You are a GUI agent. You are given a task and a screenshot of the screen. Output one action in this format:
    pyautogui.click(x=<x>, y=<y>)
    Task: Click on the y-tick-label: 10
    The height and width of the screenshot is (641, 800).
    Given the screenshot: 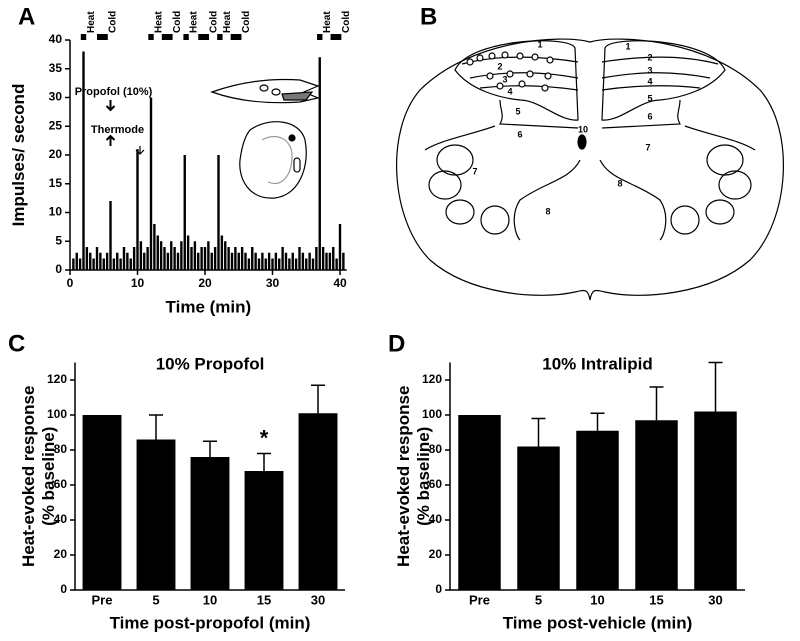 What is the action you would take?
    pyautogui.click(x=56, y=212)
    